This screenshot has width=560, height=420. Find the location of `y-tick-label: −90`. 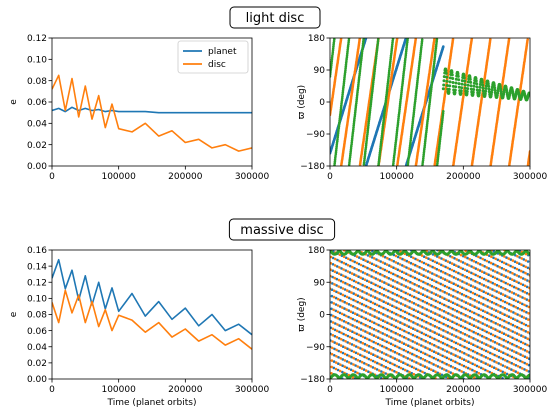

y-tick-label: −90 is located at coordinates (315, 348).